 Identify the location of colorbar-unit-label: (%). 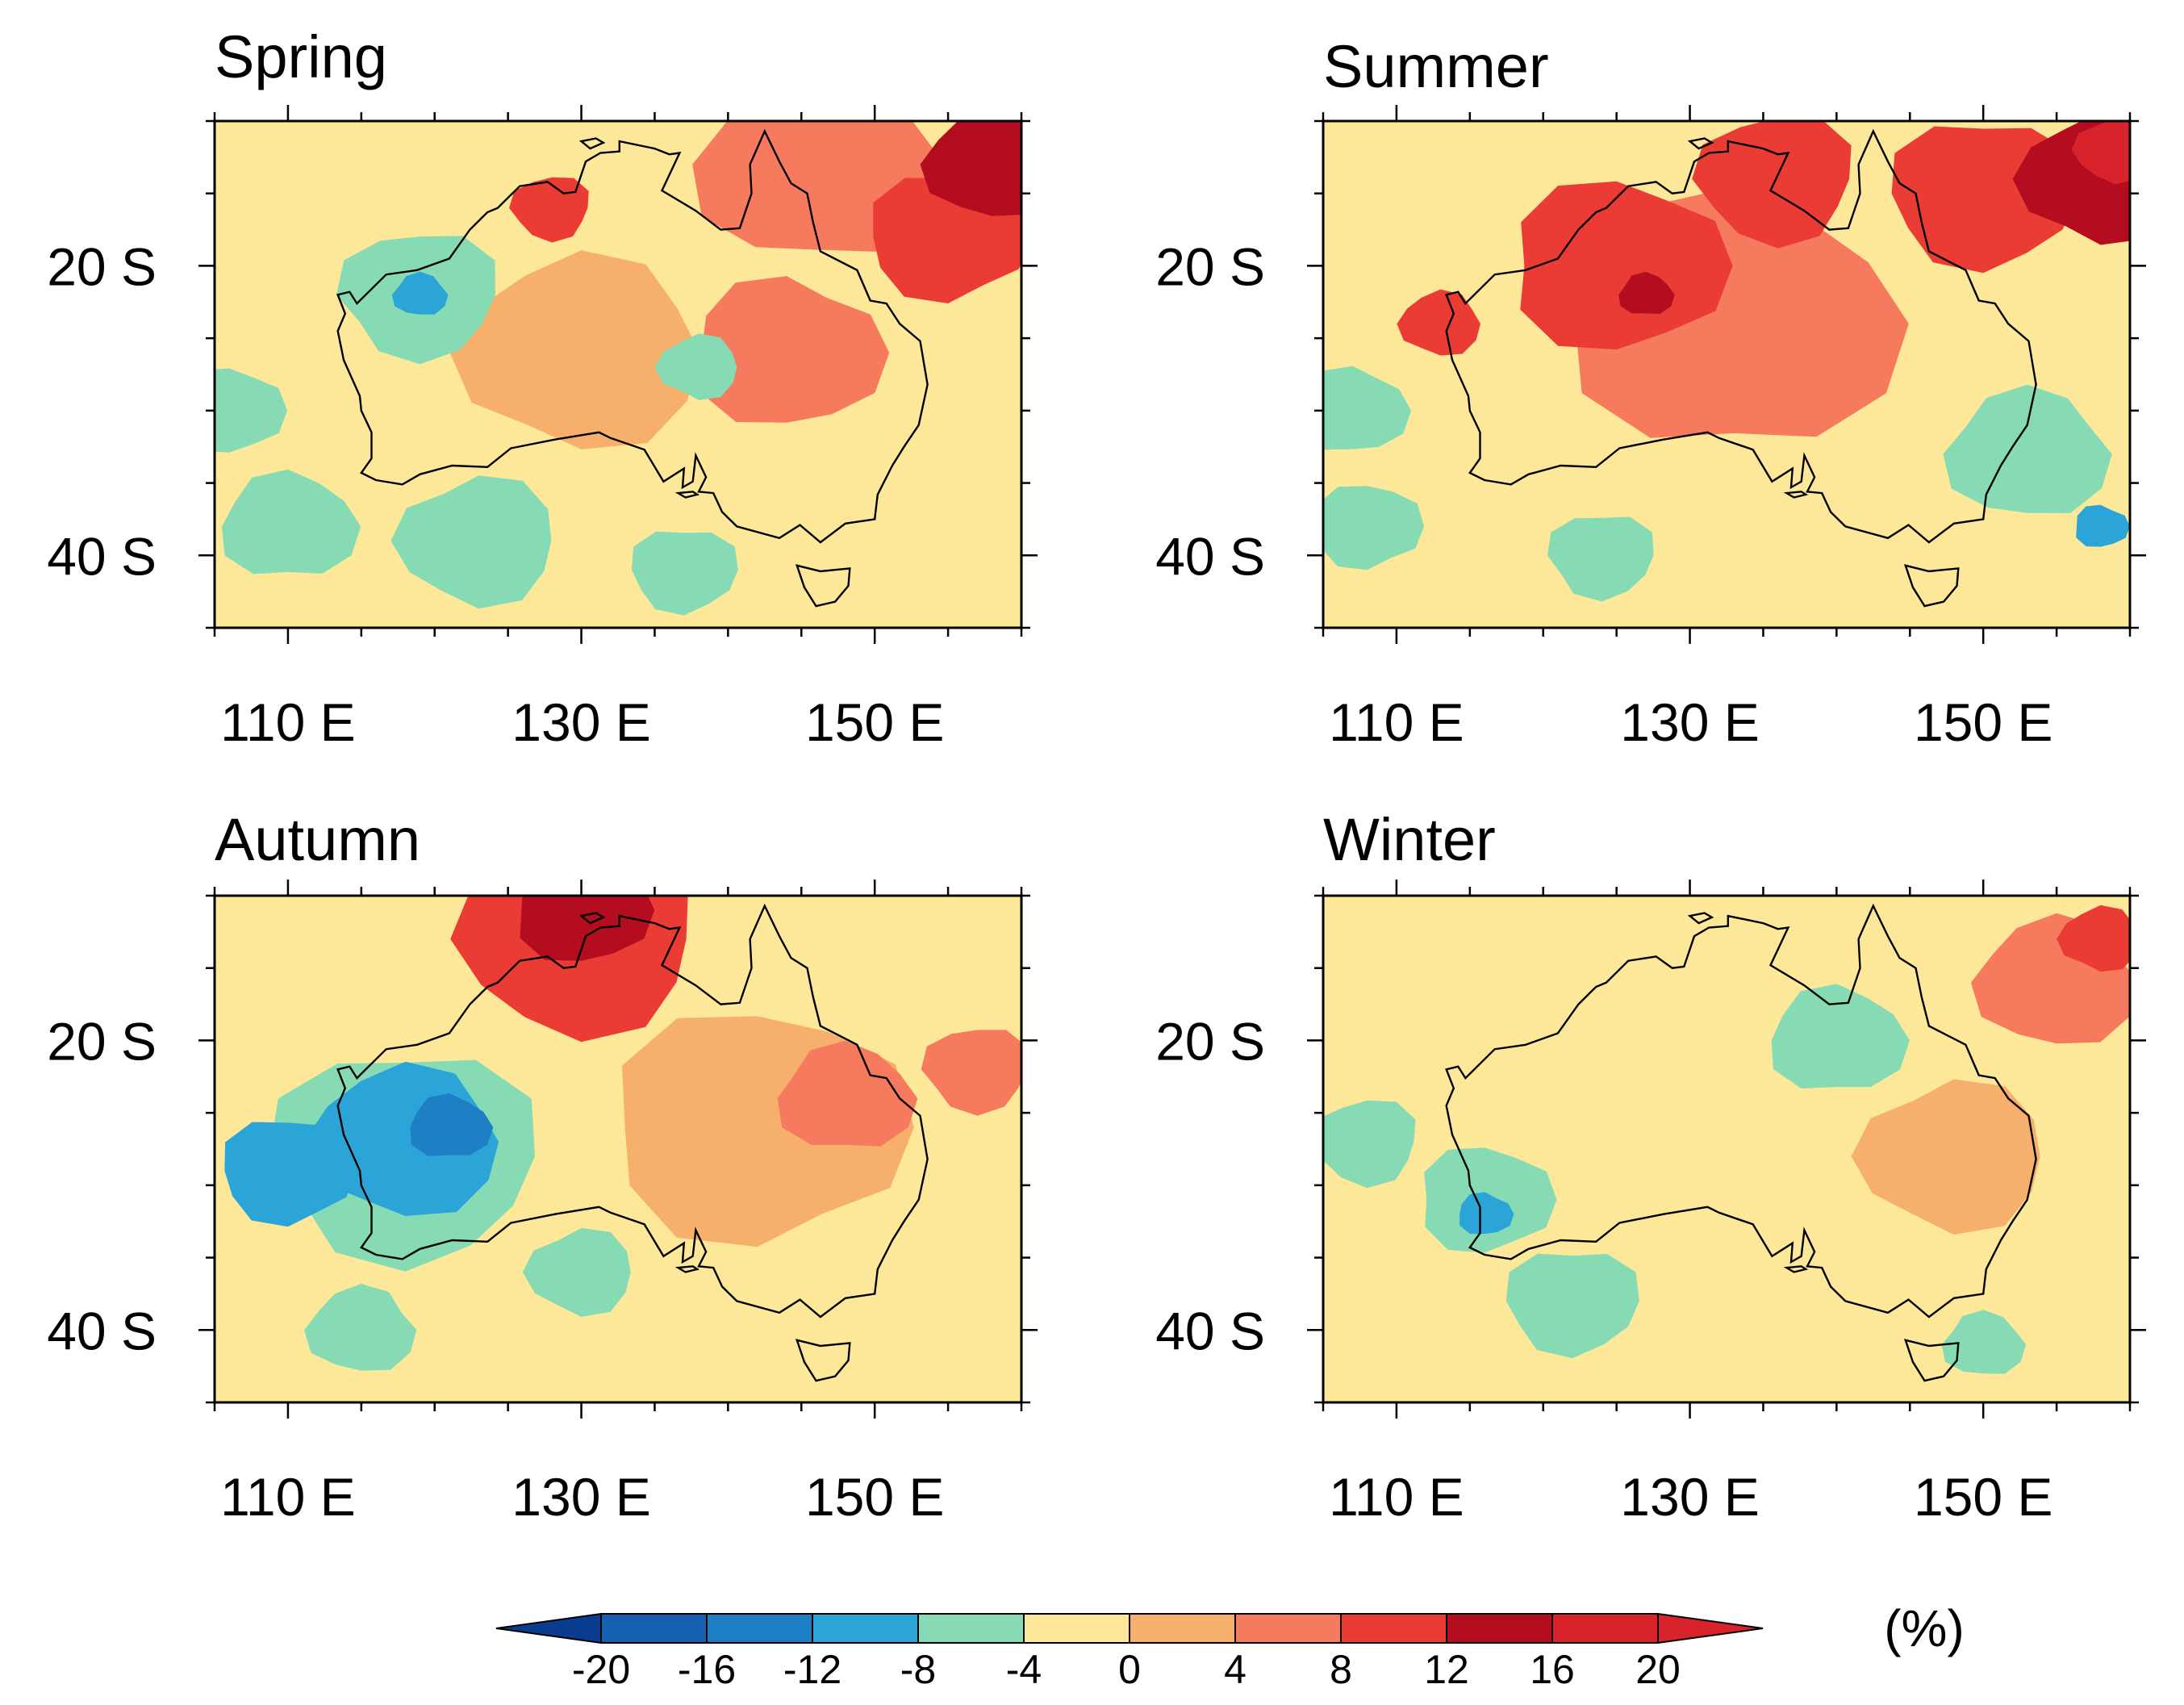
(1925, 1628).